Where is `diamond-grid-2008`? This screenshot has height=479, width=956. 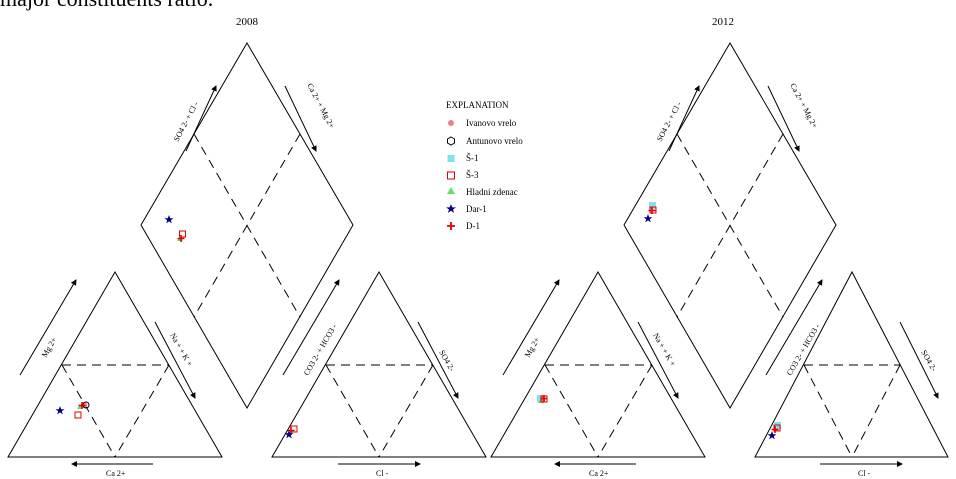
diamond-grid-2008 is located at coordinates (247, 225).